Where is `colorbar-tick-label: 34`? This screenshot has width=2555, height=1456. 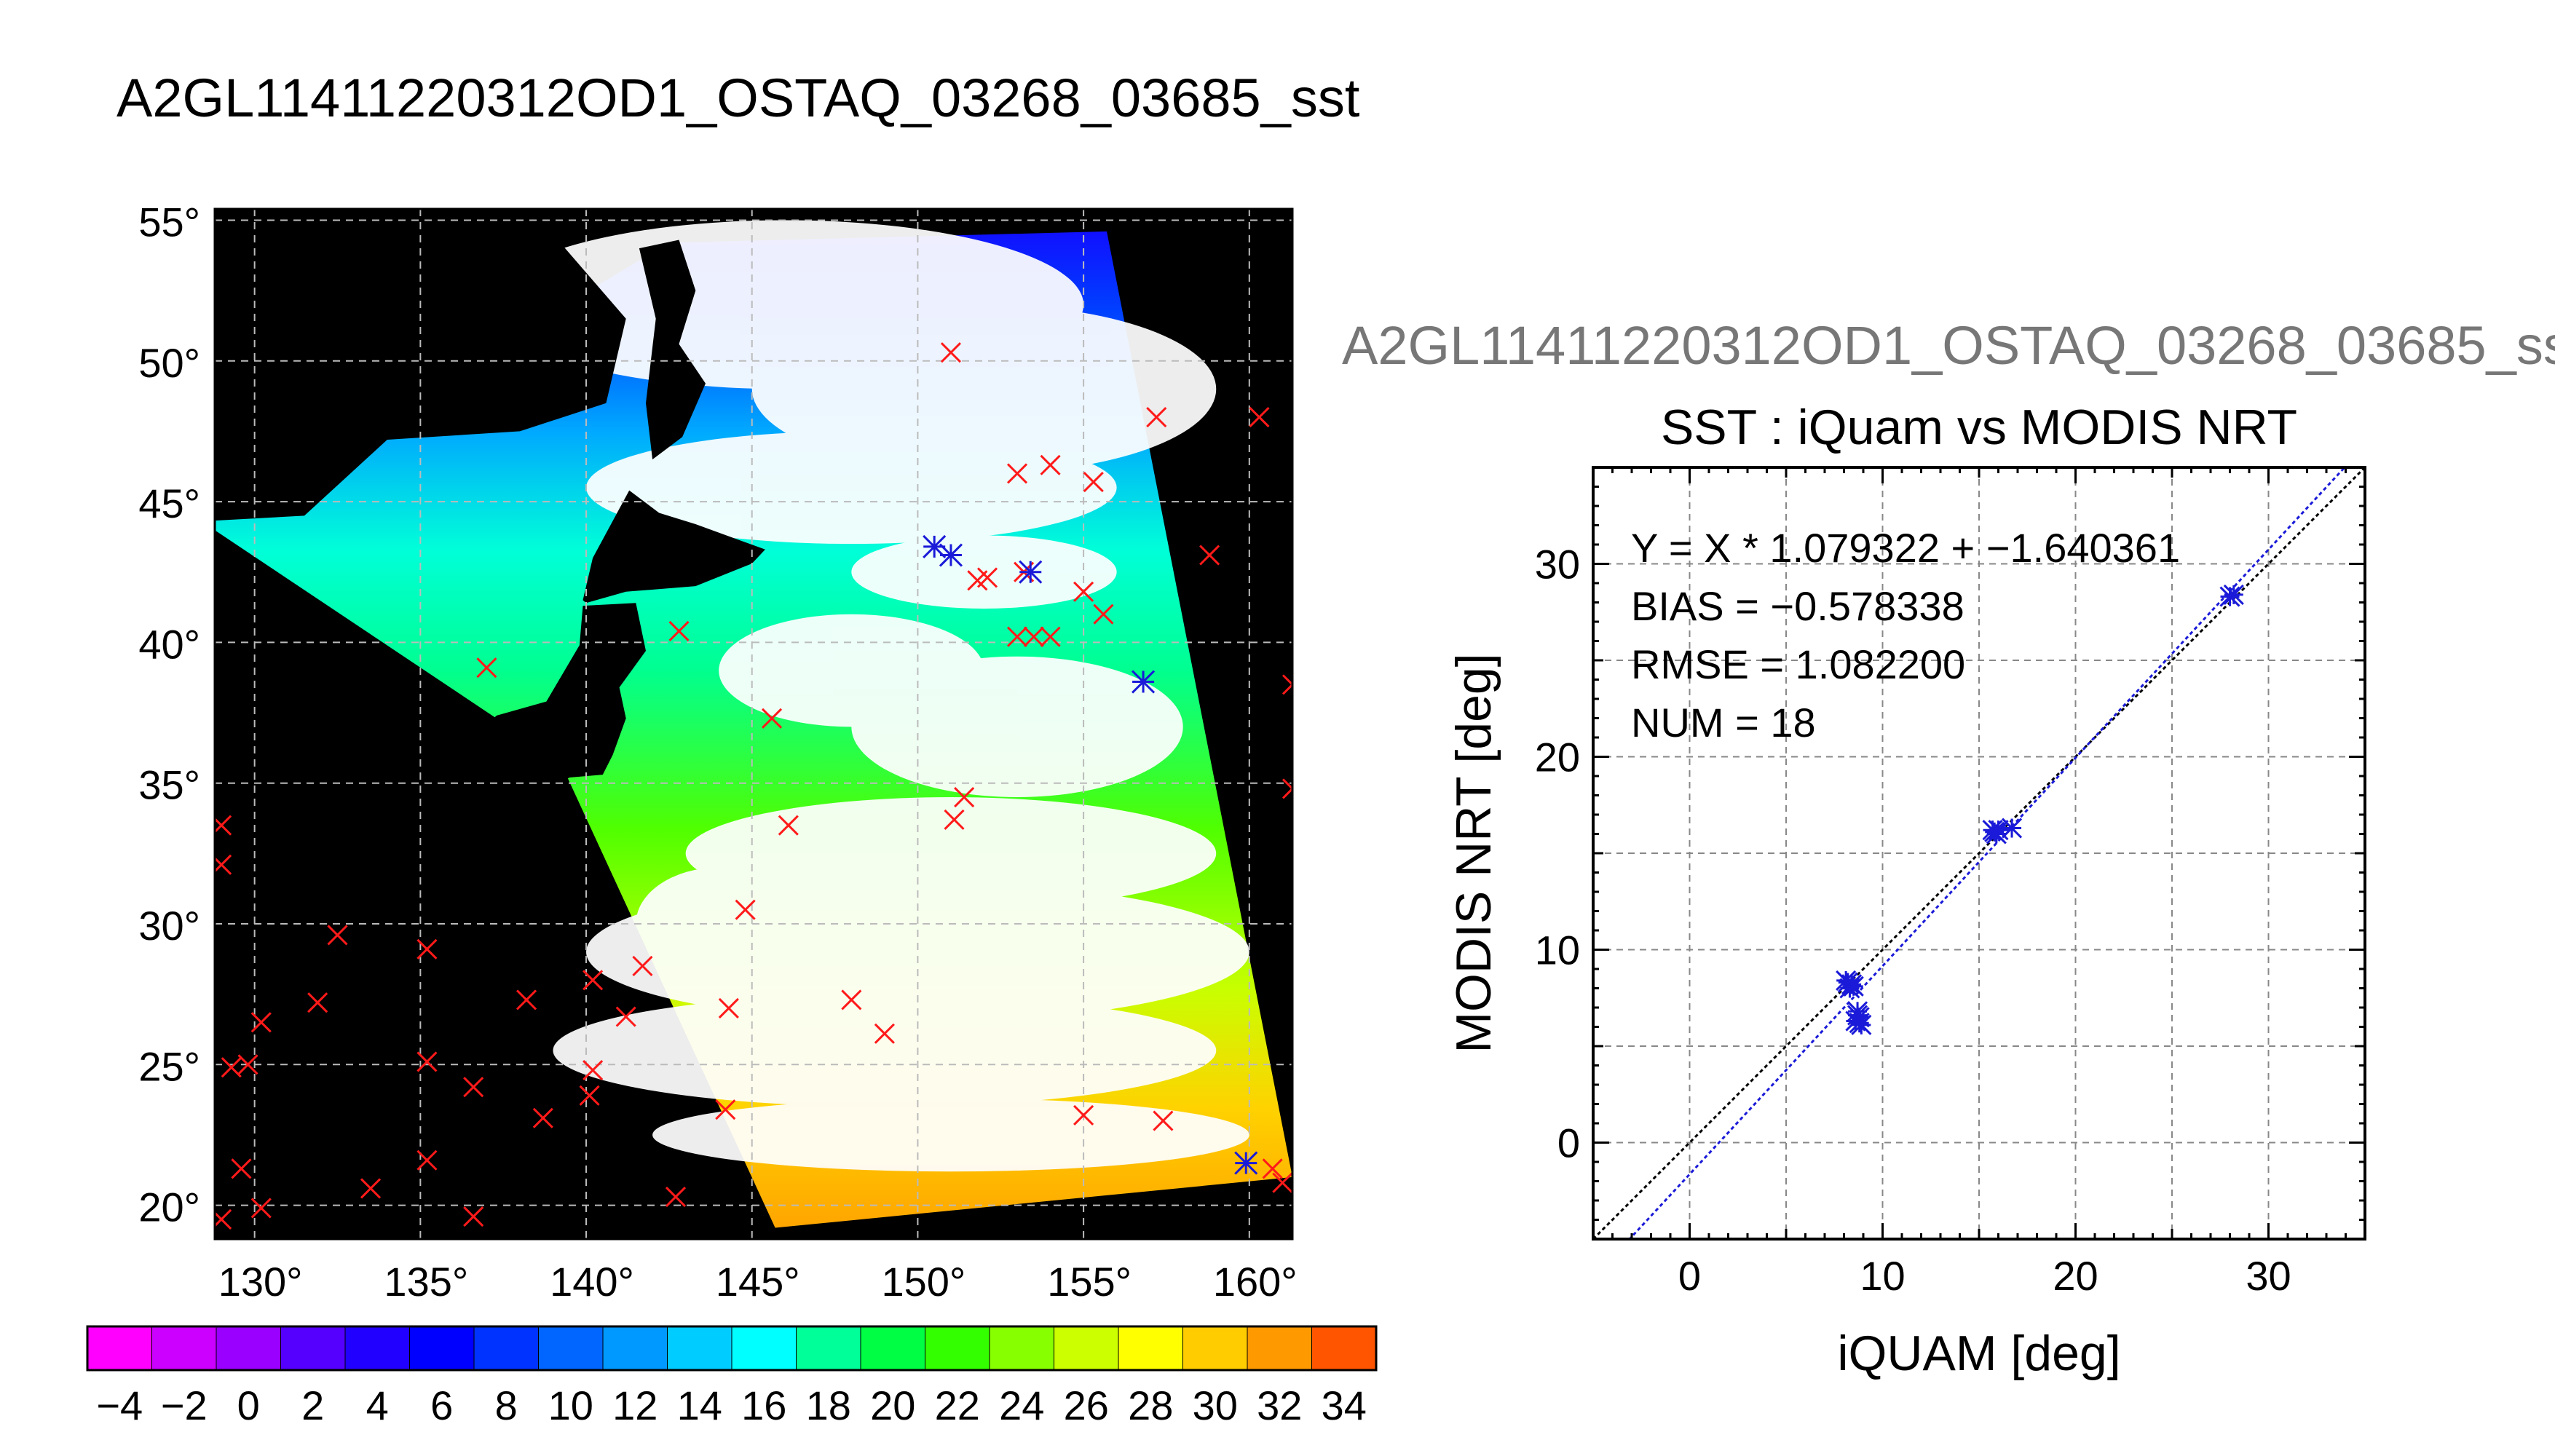
colorbar-tick-label: 34 is located at coordinates (1344, 1405).